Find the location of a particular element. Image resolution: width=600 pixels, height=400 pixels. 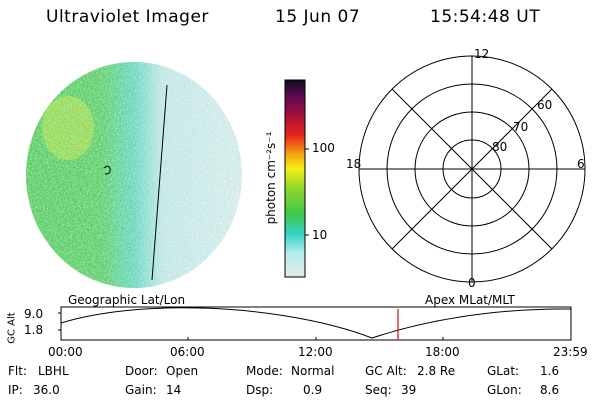

status-gcalt-key: GC Alt: is located at coordinates (386, 371).